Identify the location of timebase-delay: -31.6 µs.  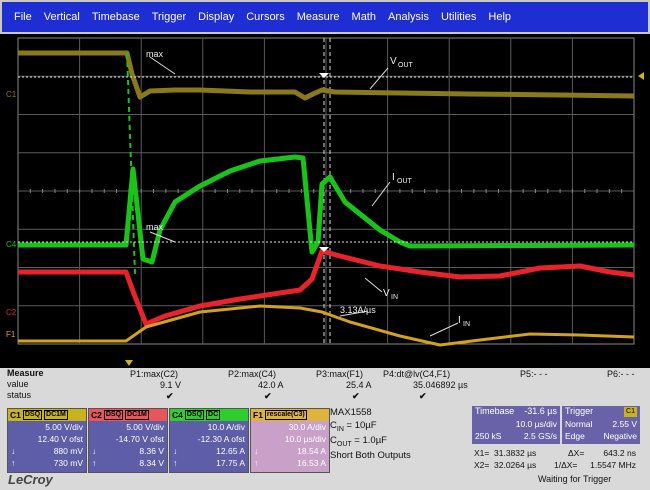
(540, 411).